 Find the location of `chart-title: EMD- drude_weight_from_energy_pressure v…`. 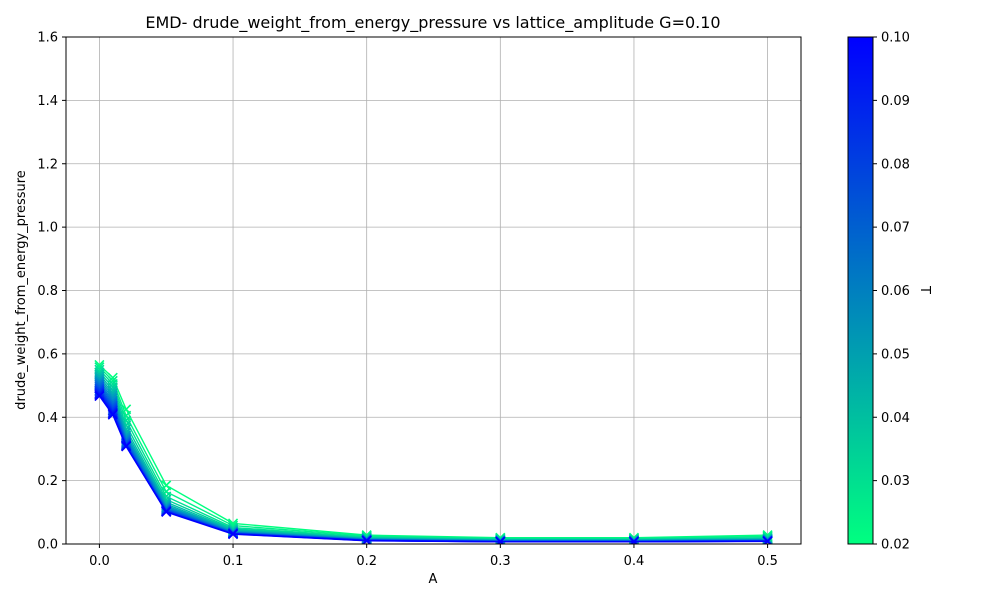

chart-title: EMD- drude_weight_from_energy_pressure v… is located at coordinates (432, 23).